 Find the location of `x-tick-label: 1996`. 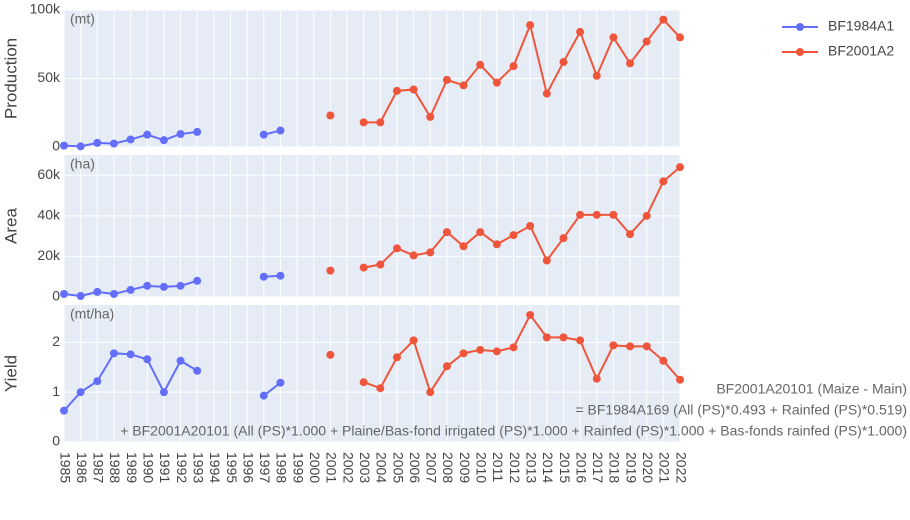

x-tick-label: 1996 is located at coordinates (248, 467).